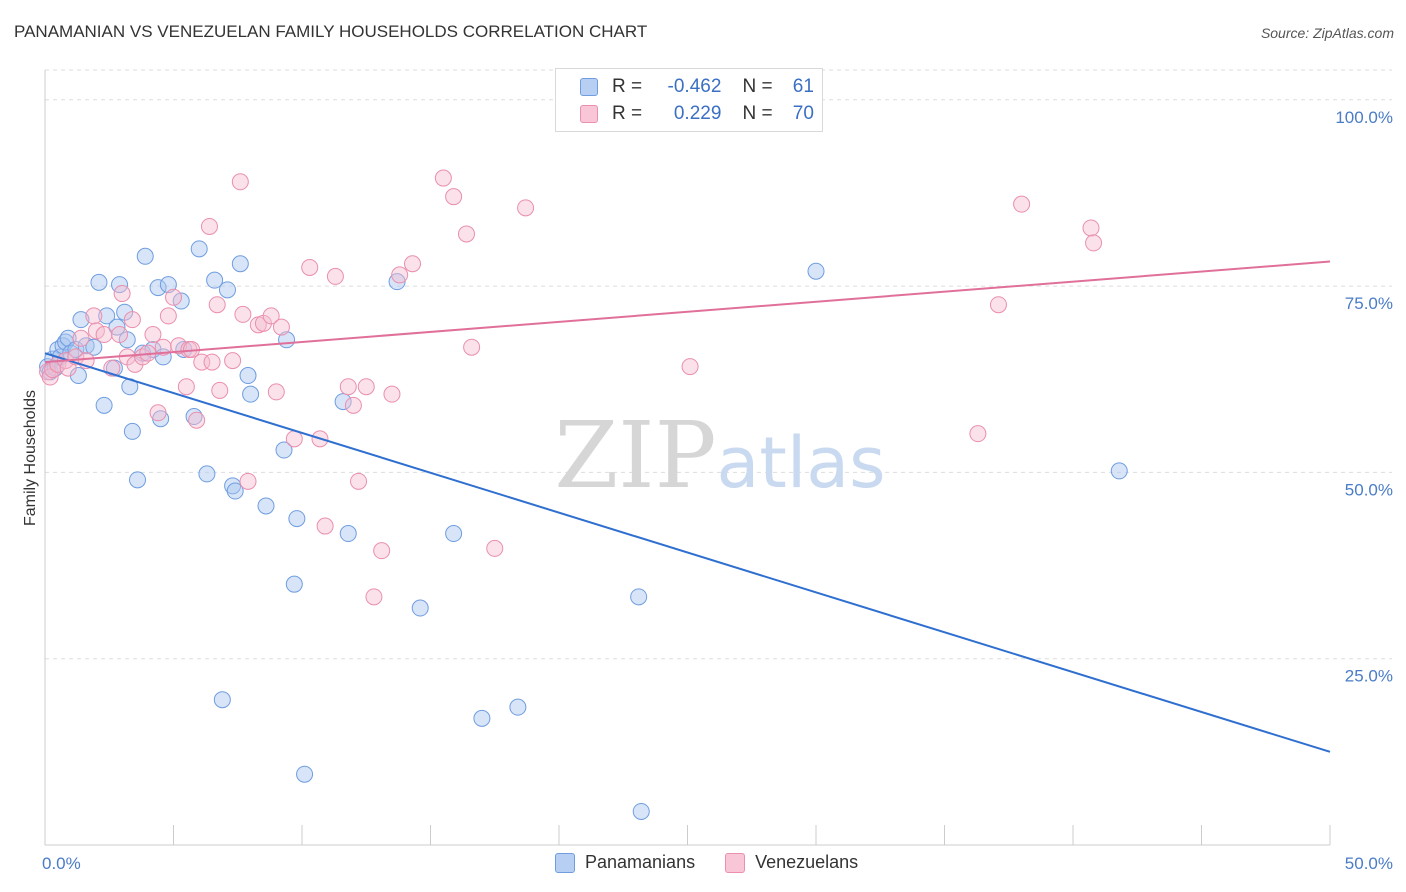  I want to click on watermark-atlas: atlas, so click(801, 463).